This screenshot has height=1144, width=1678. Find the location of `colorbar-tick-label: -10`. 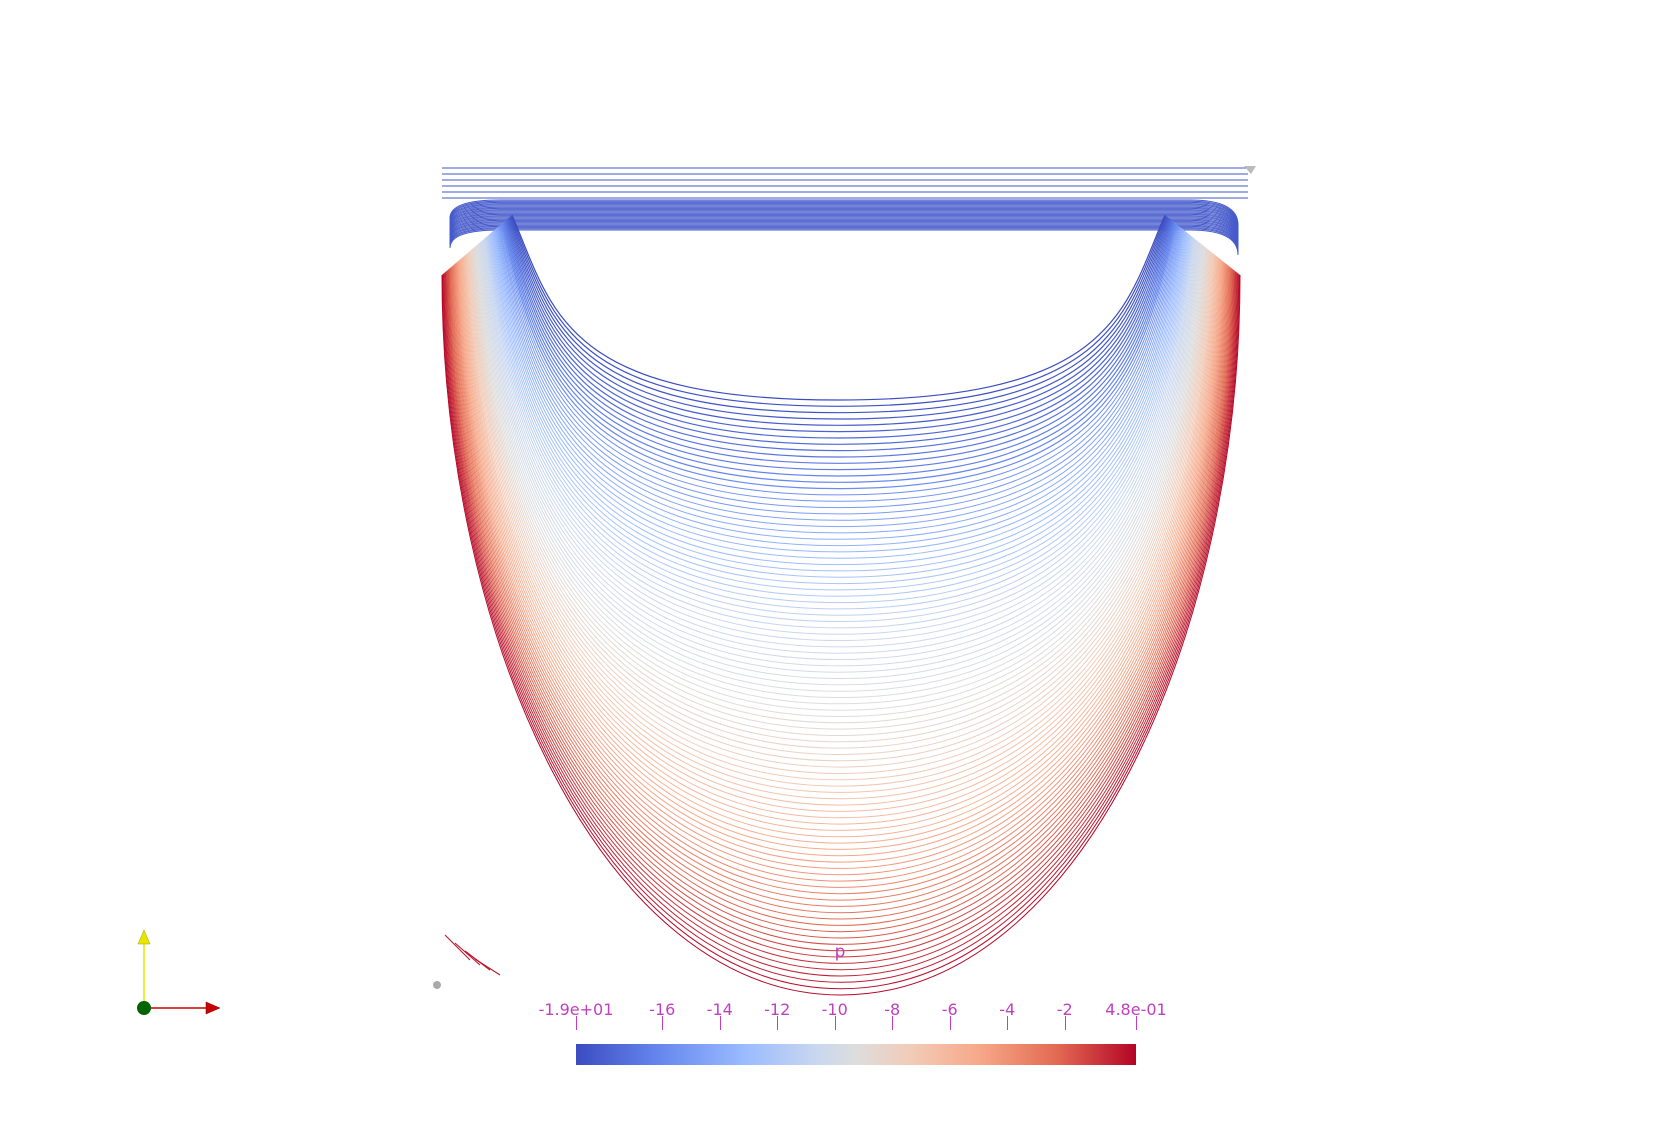

colorbar-tick-label: -10 is located at coordinates (834, 1009).